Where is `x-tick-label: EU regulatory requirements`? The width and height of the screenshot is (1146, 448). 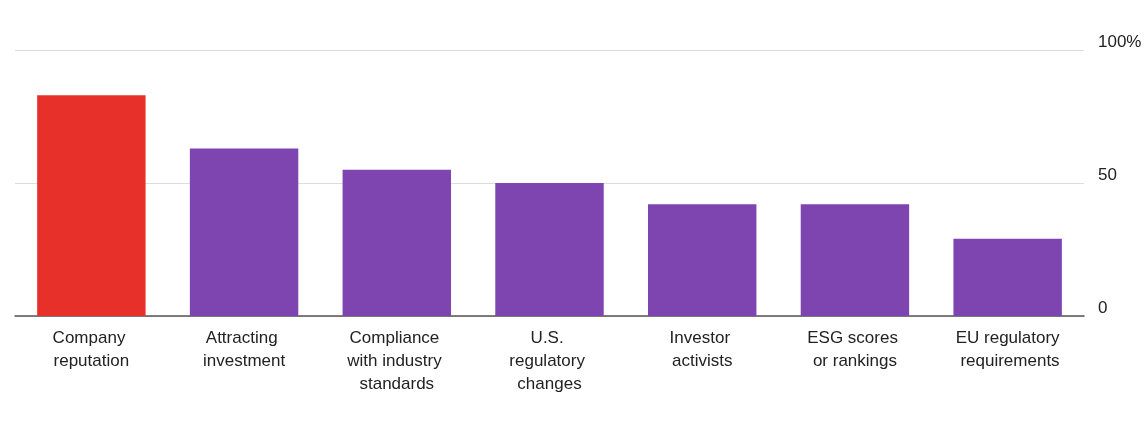 x-tick-label: EU regulatory requirements is located at coordinates (1008, 349).